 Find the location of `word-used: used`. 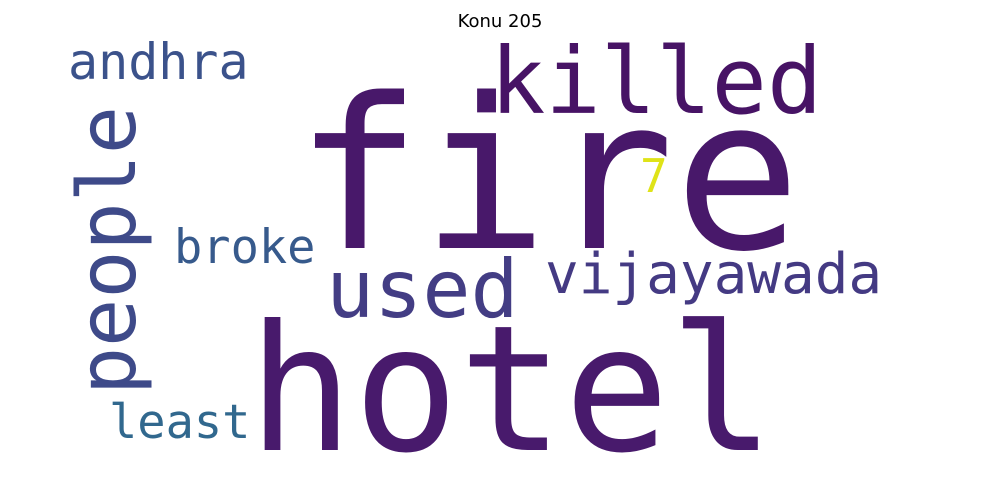

word-used: used is located at coordinates (422, 289).